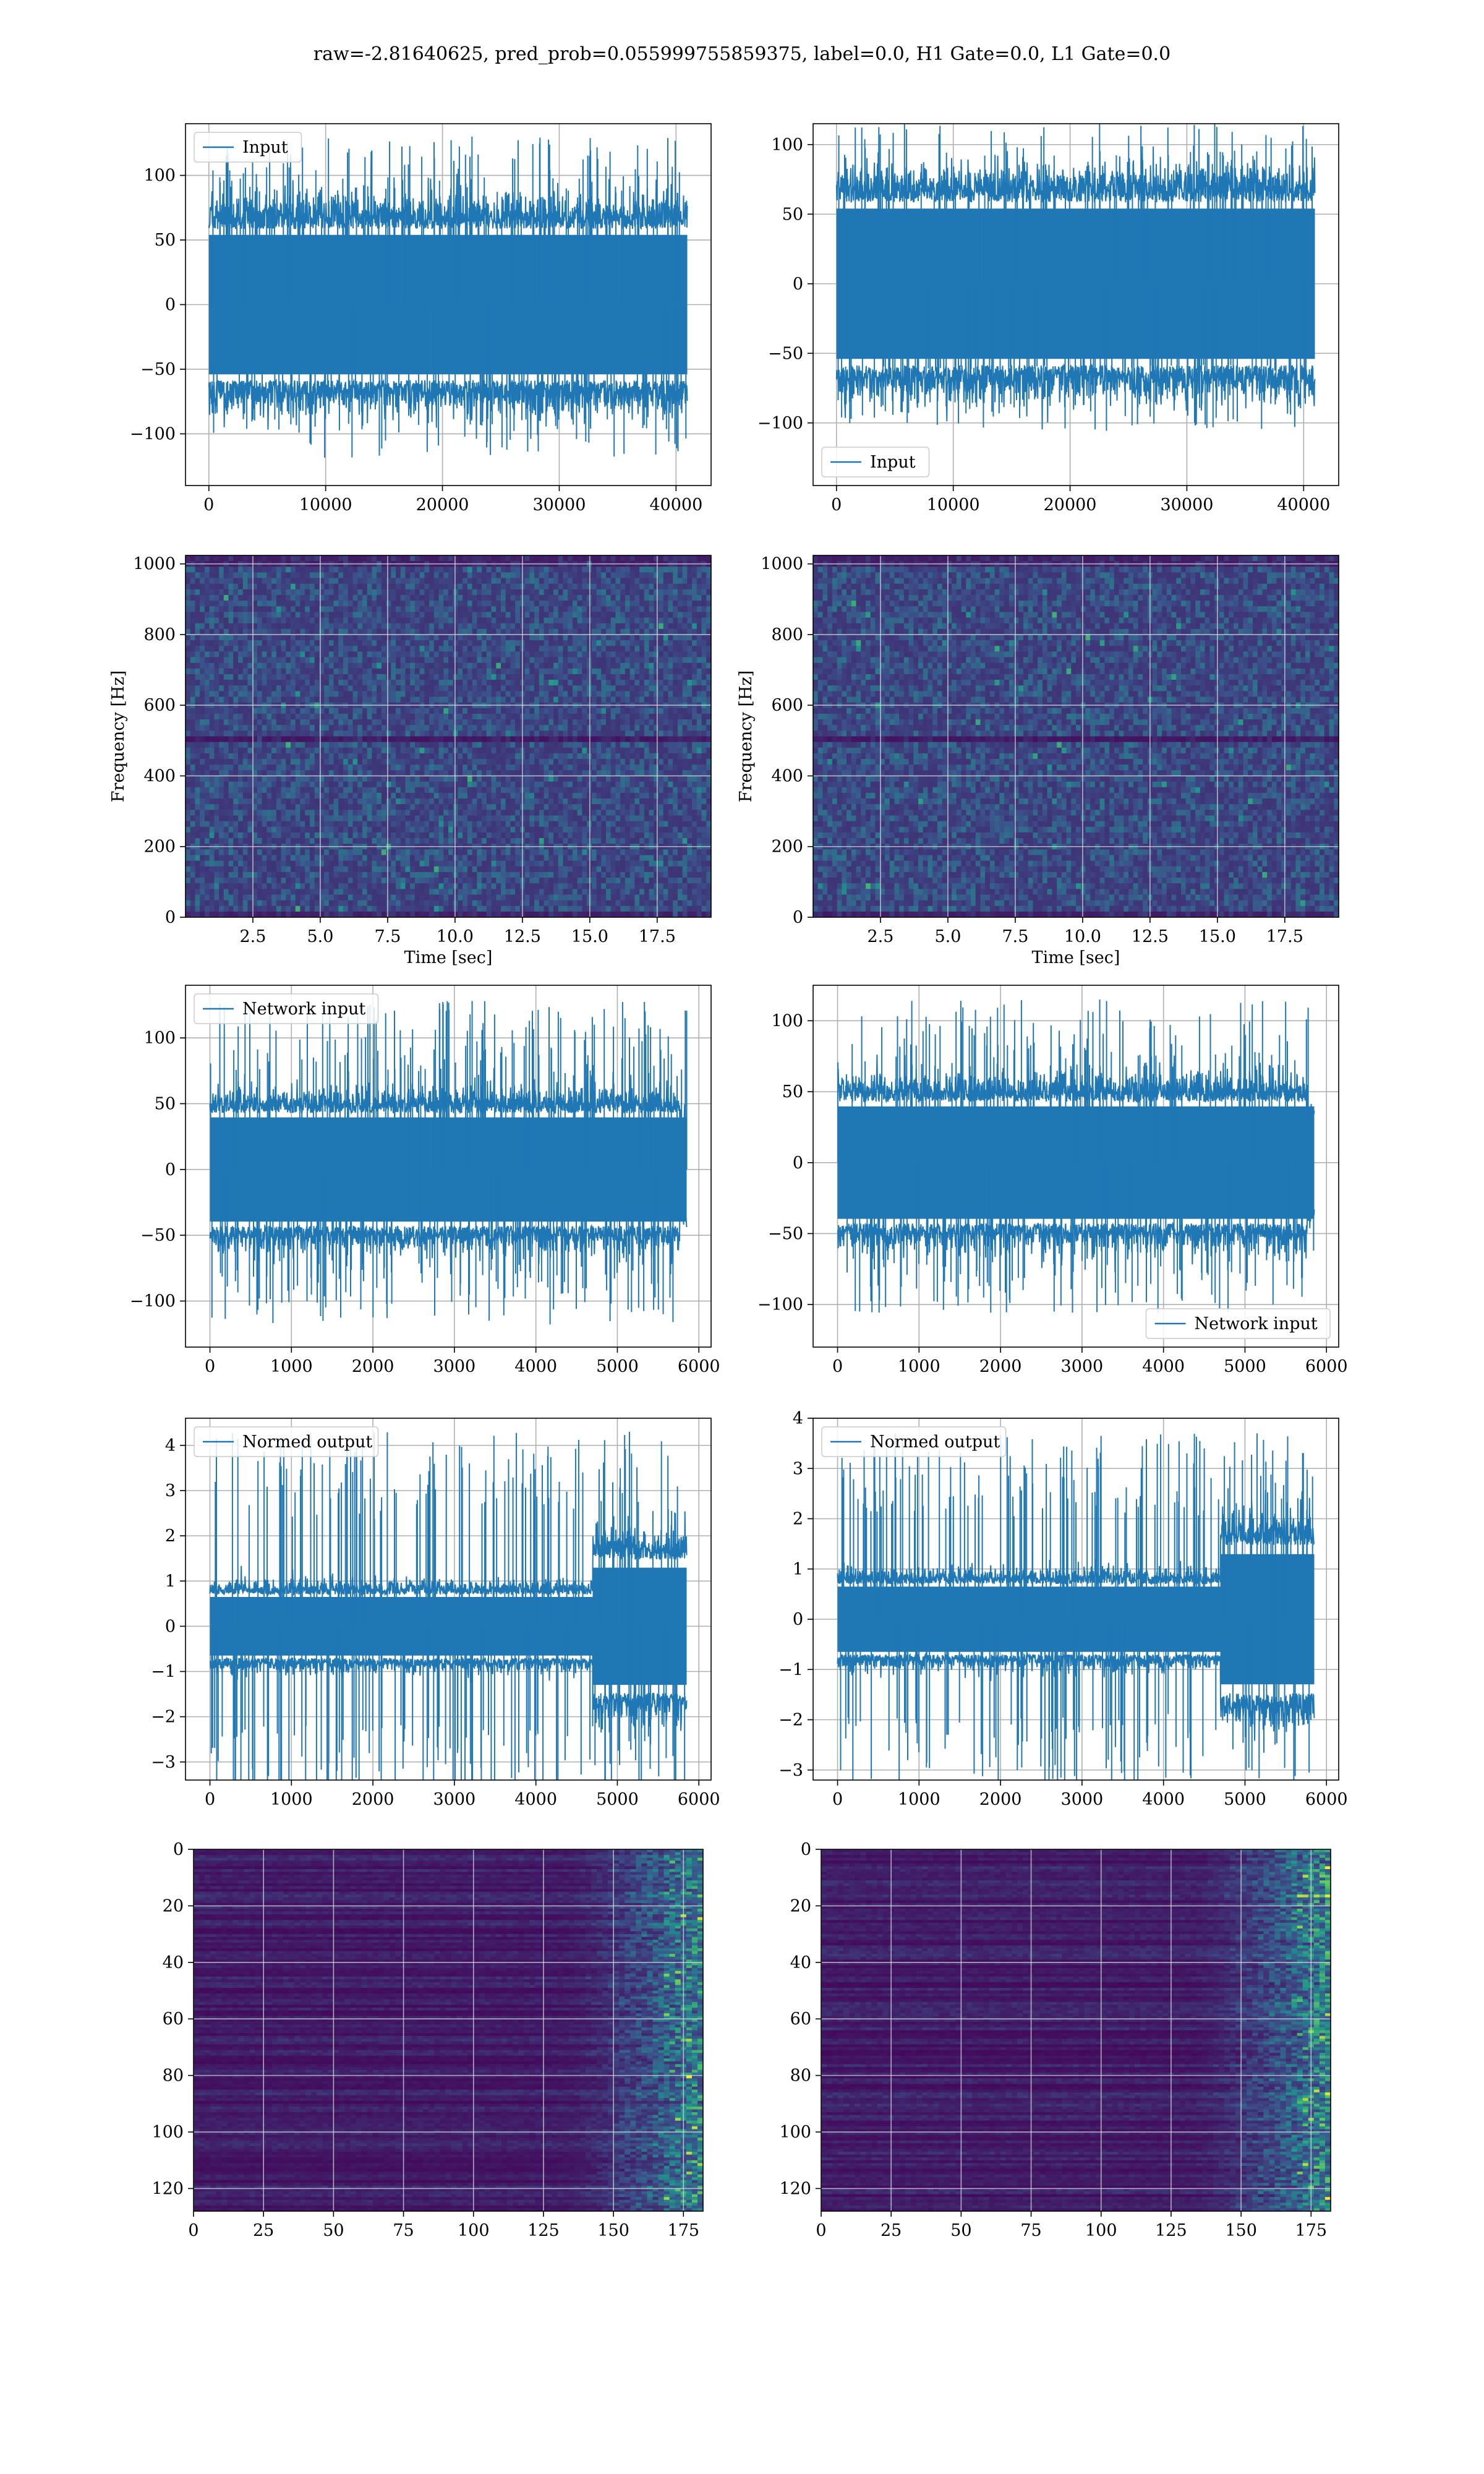 The width and height of the screenshot is (1484, 2474). I want to click on legend: Input, so click(875, 462).